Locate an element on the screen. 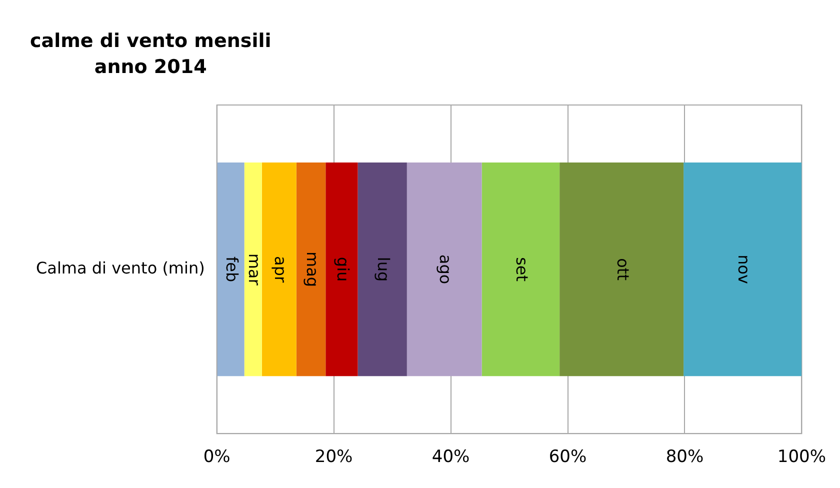  series-label: giu is located at coordinates (343, 269).